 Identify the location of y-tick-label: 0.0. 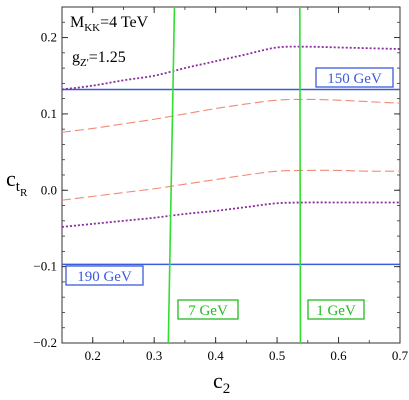
(49, 189).